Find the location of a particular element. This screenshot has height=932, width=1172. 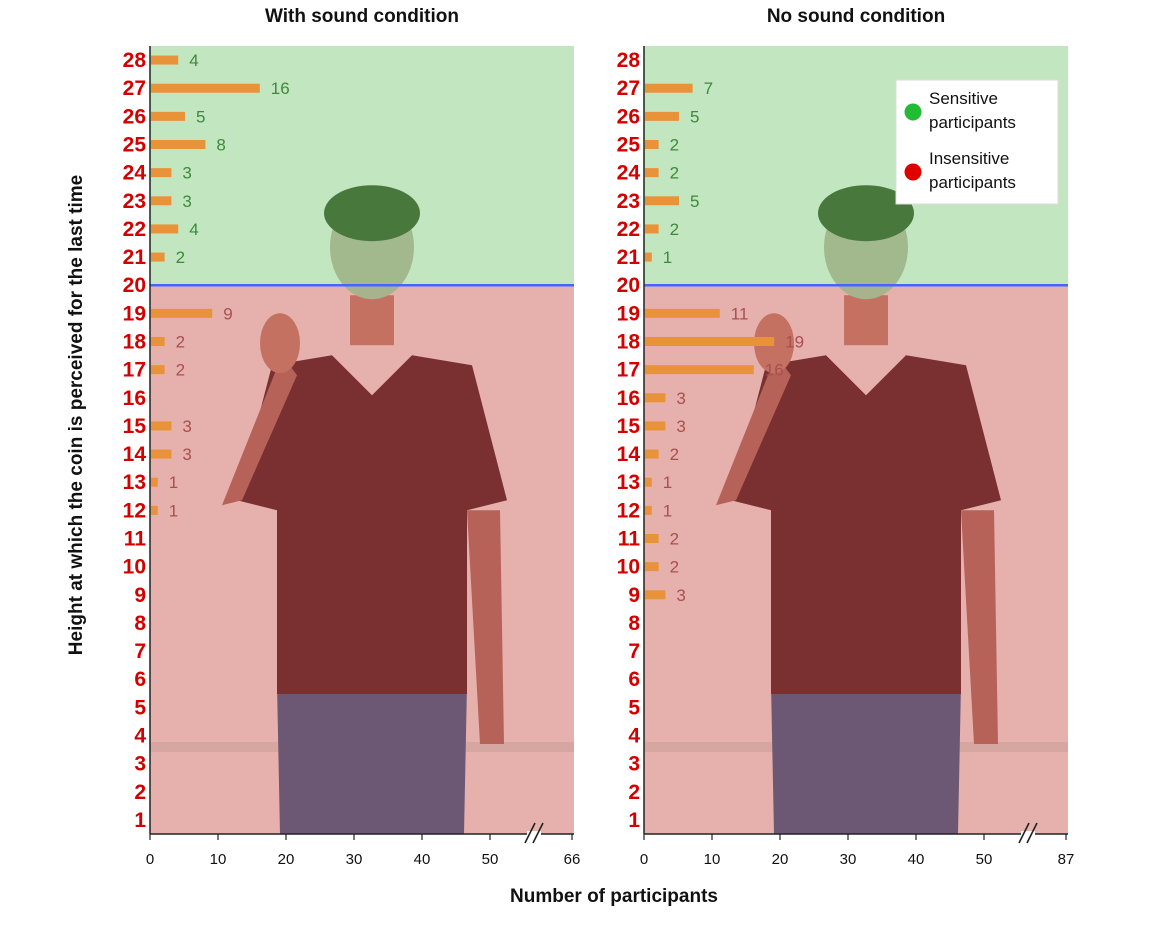

y-tick-label: 5 is located at coordinates (634, 707).